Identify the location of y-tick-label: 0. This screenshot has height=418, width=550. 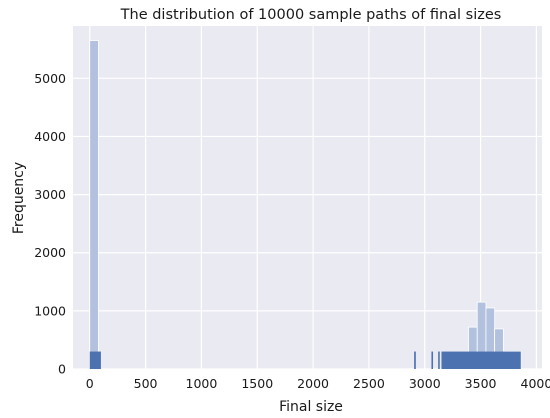
(62, 369).